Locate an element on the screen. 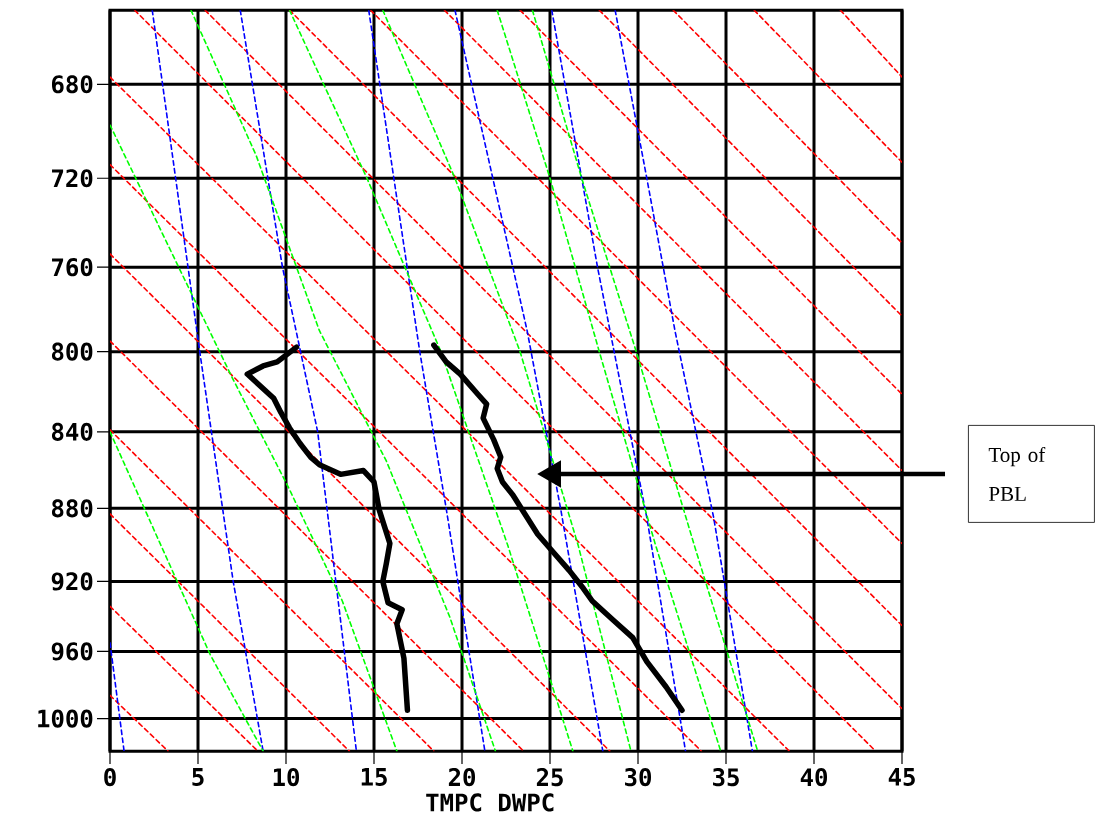 This screenshot has width=1104, height=835. y-tick-label: 720 is located at coordinates (72, 178).